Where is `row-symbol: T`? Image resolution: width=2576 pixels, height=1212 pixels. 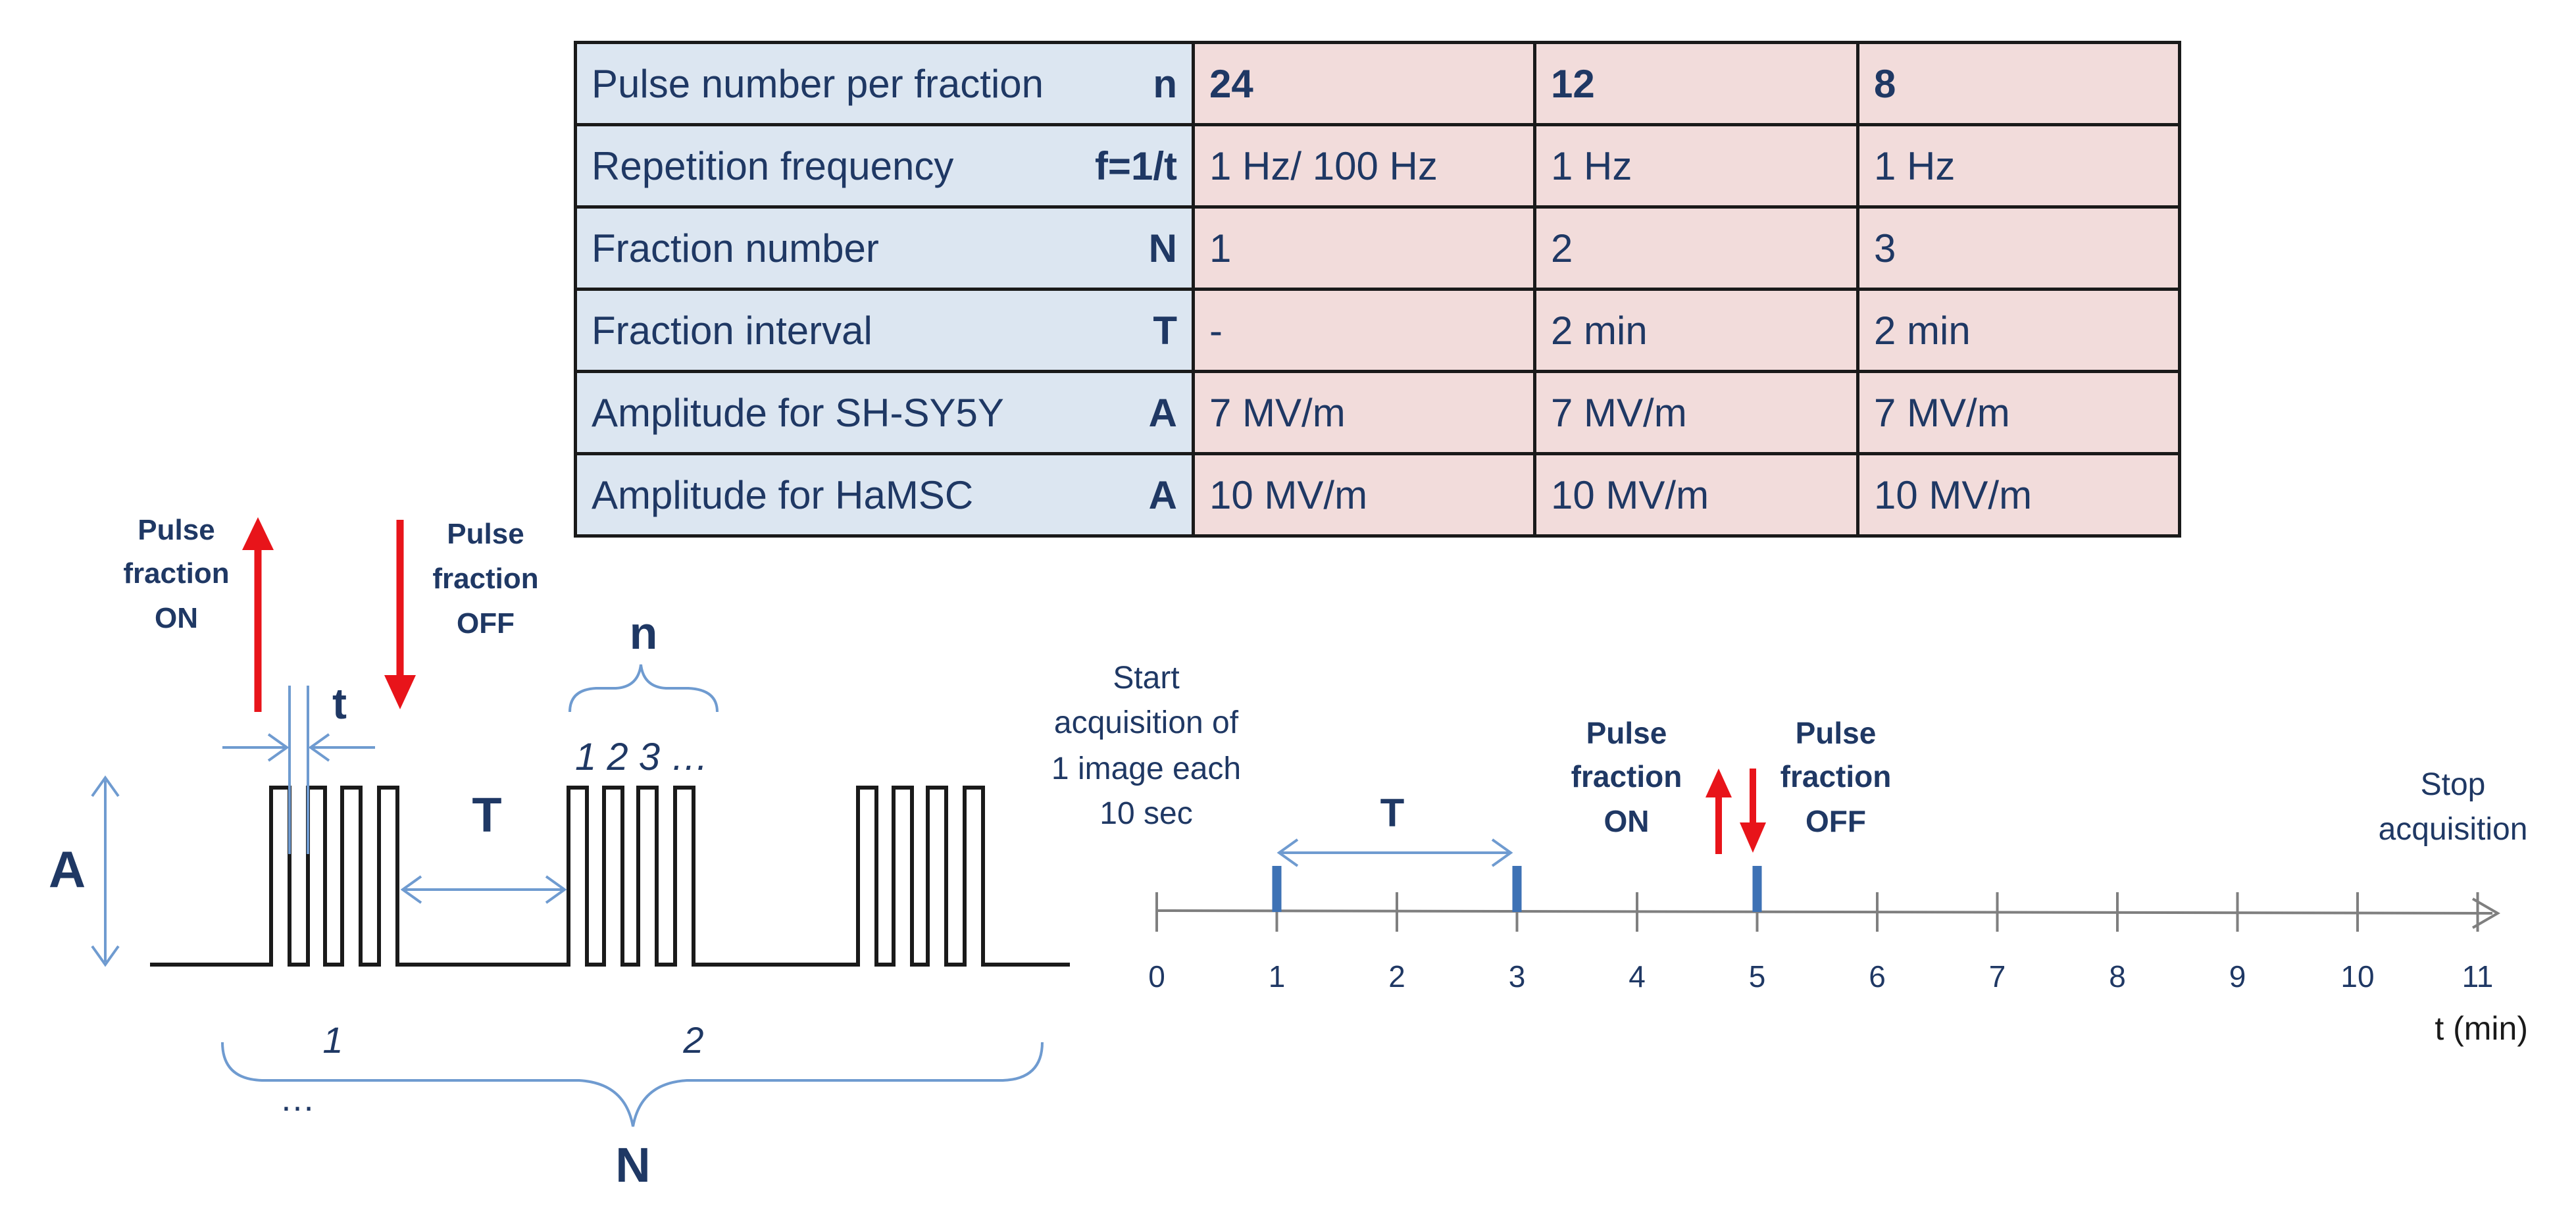 row-symbol: T is located at coordinates (1165, 330).